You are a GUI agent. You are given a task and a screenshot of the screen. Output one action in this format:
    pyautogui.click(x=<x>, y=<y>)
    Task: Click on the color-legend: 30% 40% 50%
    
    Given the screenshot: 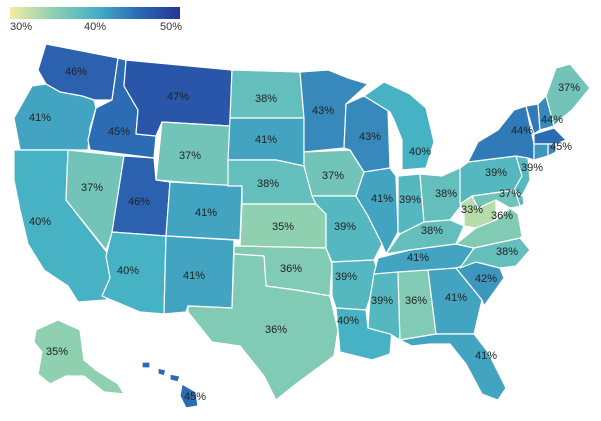 What is the action you would take?
    pyautogui.click(x=96, y=20)
    